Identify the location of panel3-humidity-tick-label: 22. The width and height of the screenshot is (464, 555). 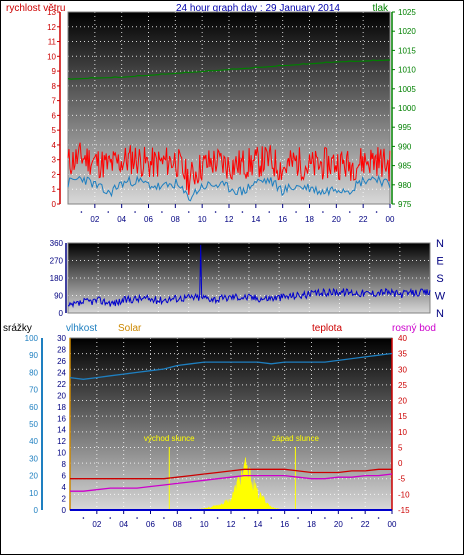
(61, 384).